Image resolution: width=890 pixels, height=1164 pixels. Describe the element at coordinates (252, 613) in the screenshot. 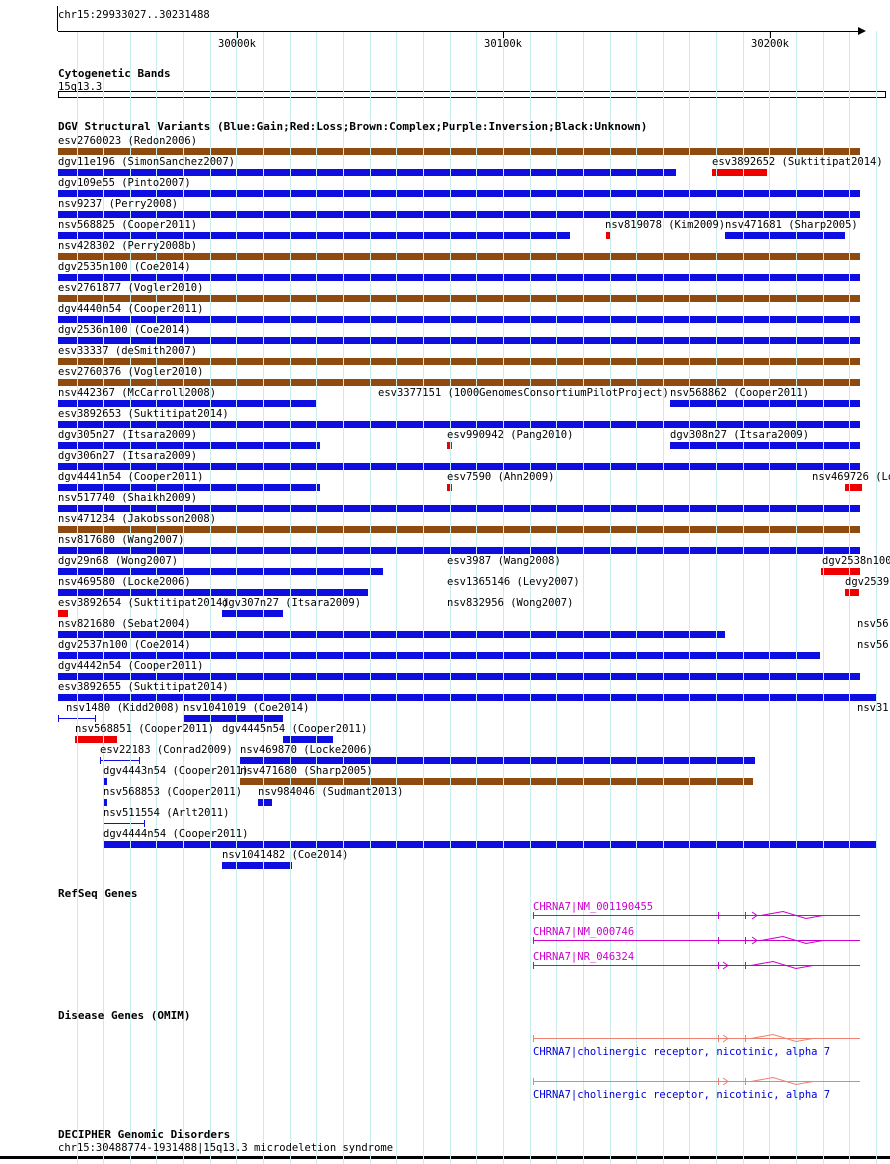

I see `variant-bar-dgv307n27` at that location.